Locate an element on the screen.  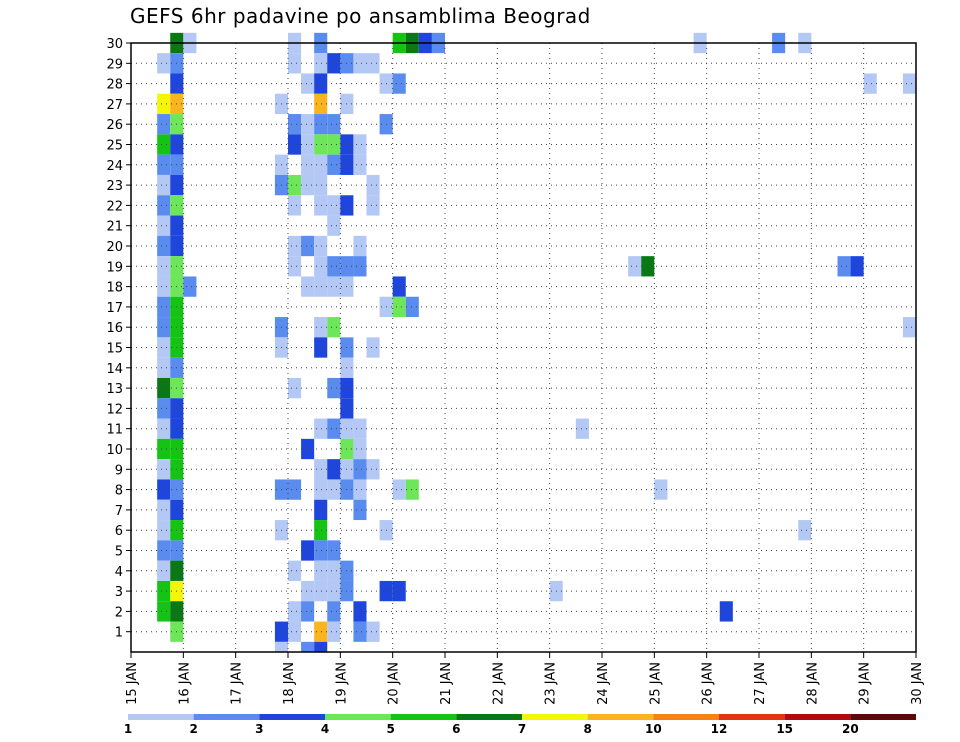
x-tick-label: 19 JAN is located at coordinates (341, 683).